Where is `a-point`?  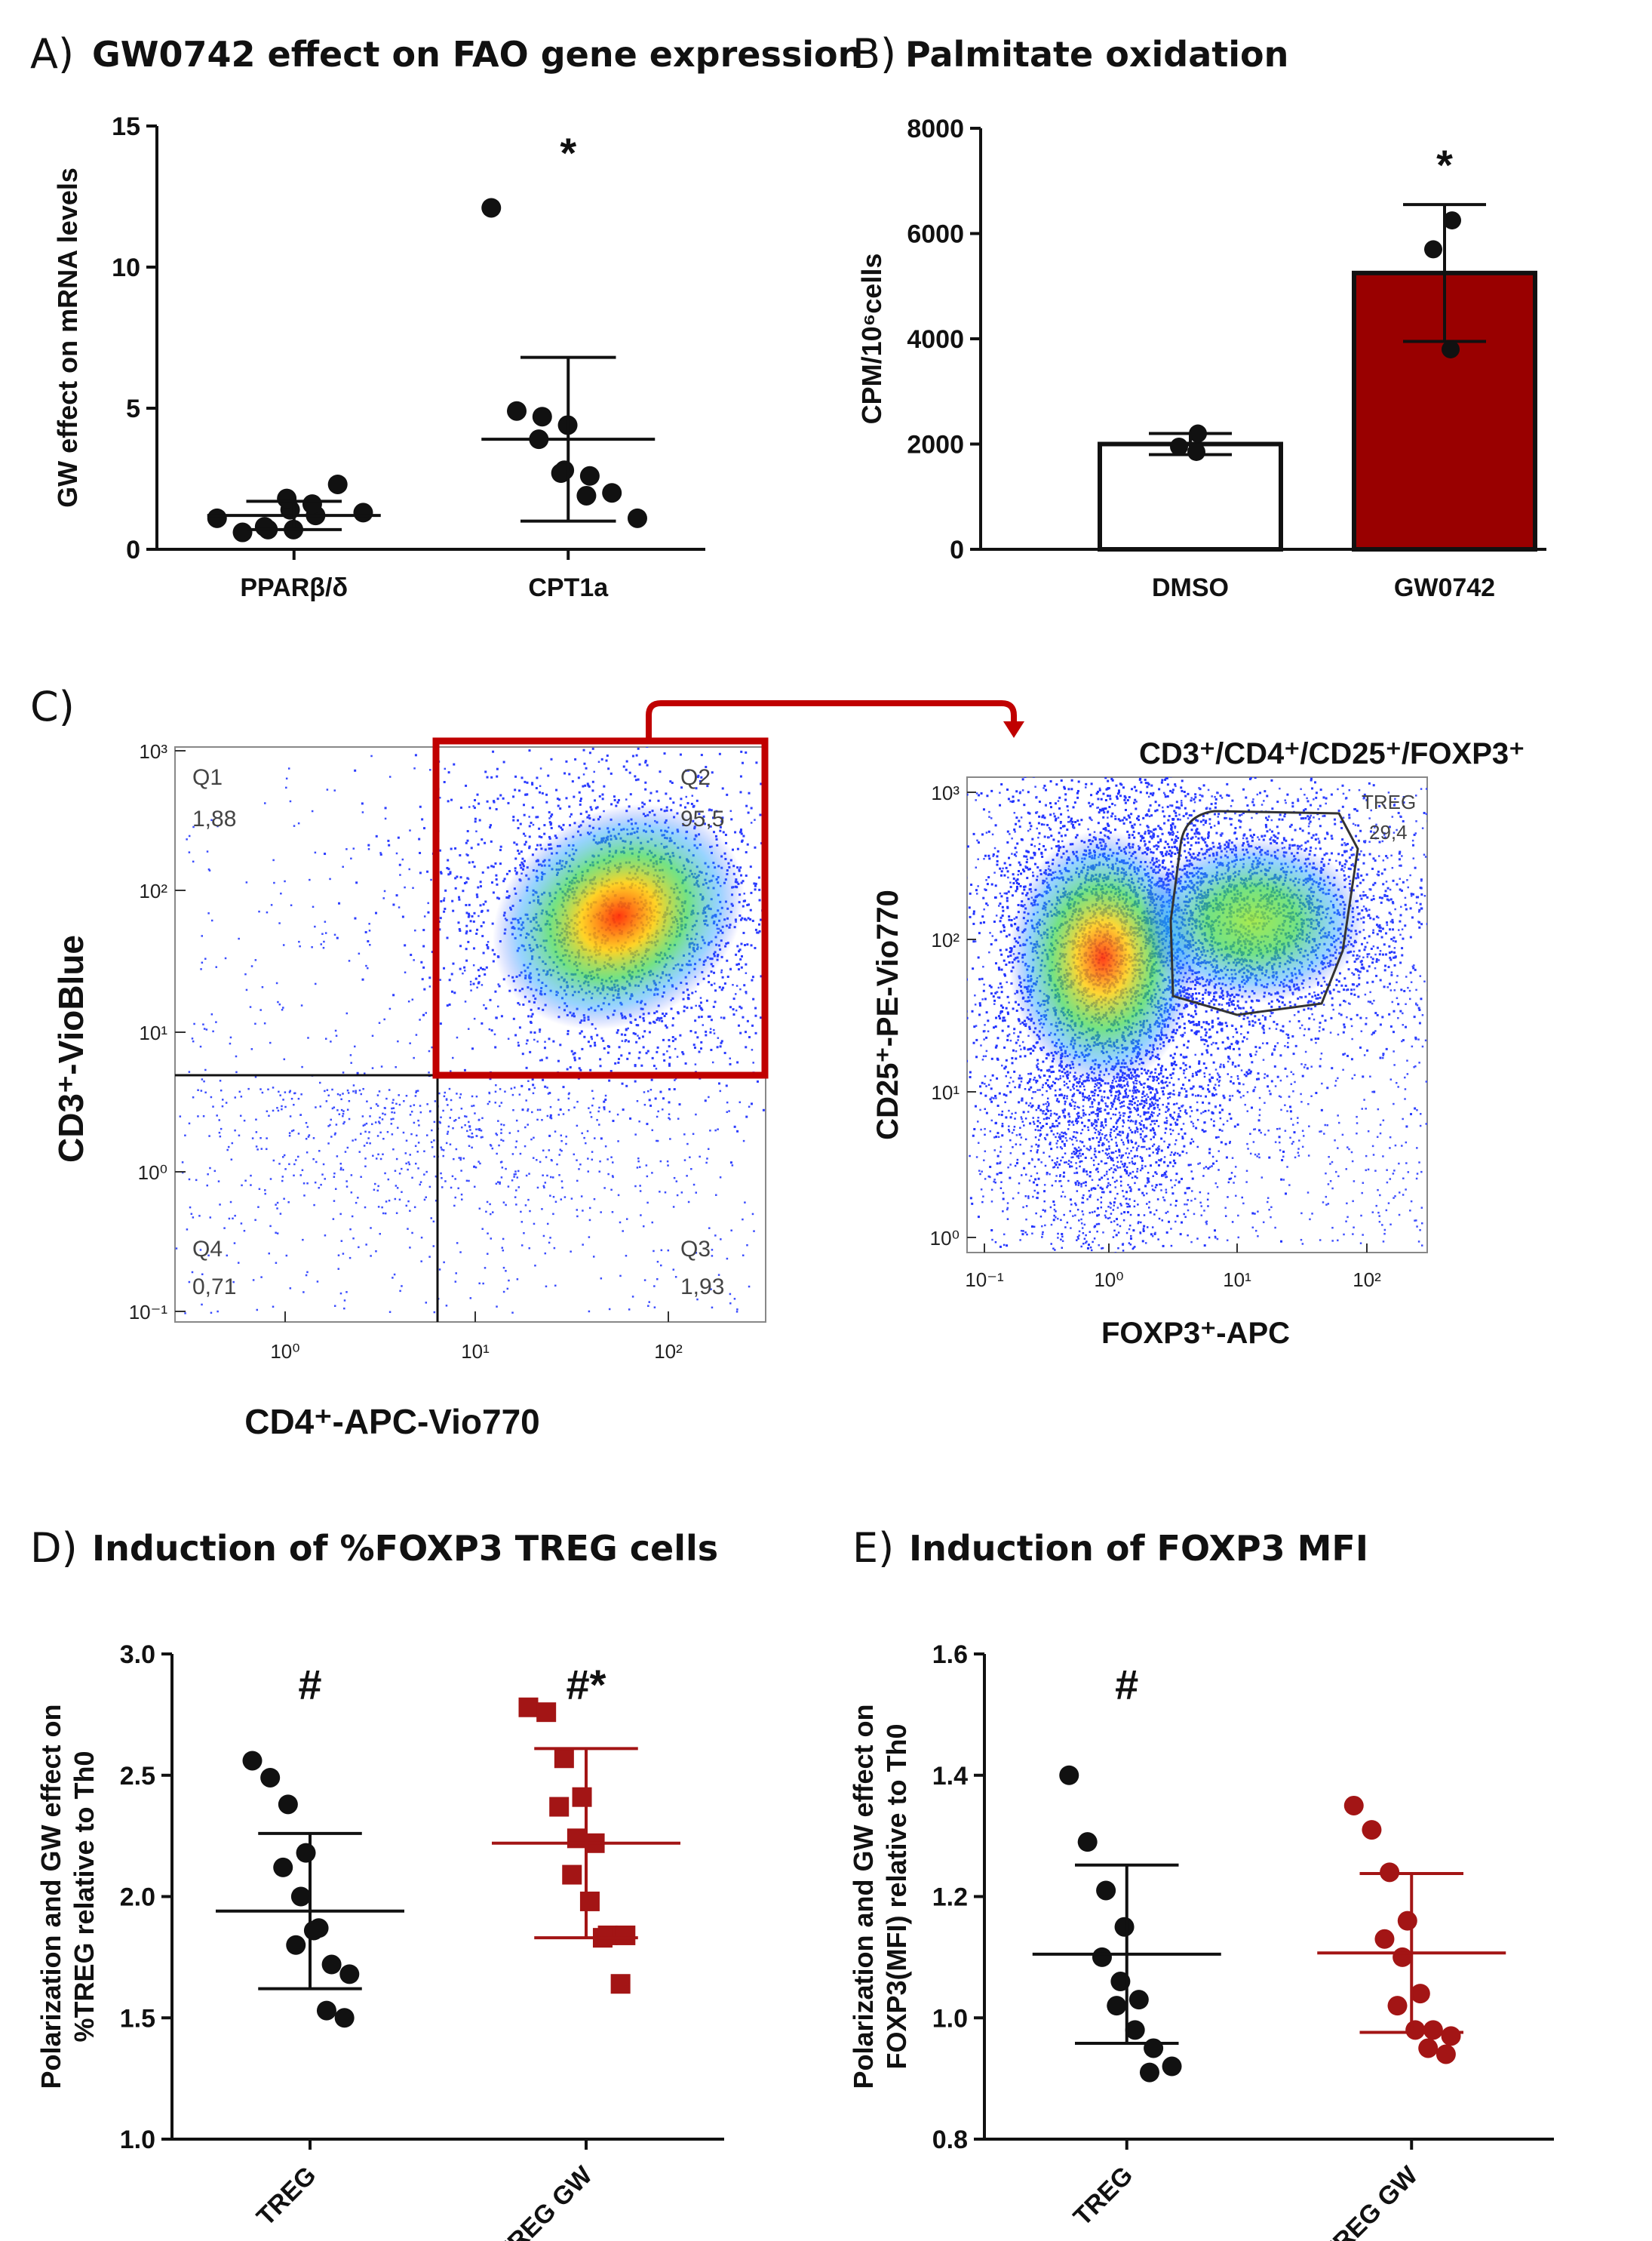 a-point is located at coordinates (589, 476).